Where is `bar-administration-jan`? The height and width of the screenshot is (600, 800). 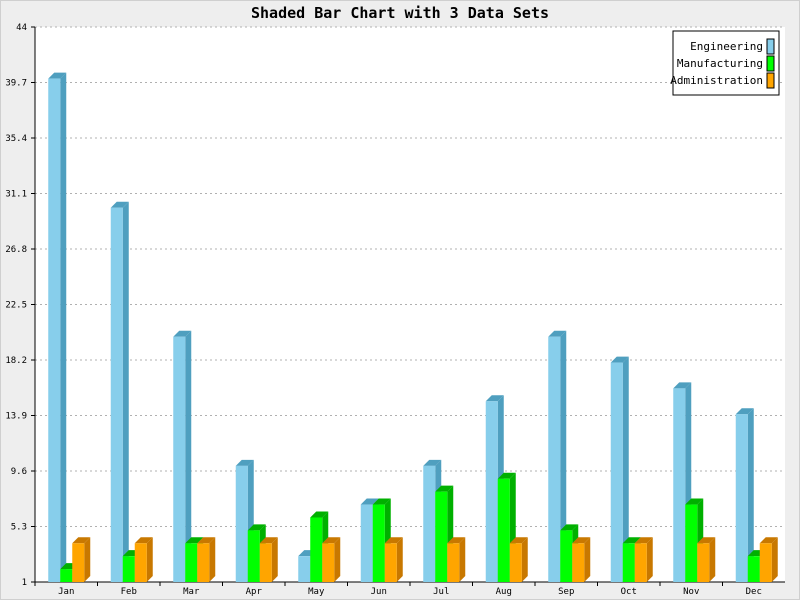 bar-administration-jan is located at coordinates (81, 559).